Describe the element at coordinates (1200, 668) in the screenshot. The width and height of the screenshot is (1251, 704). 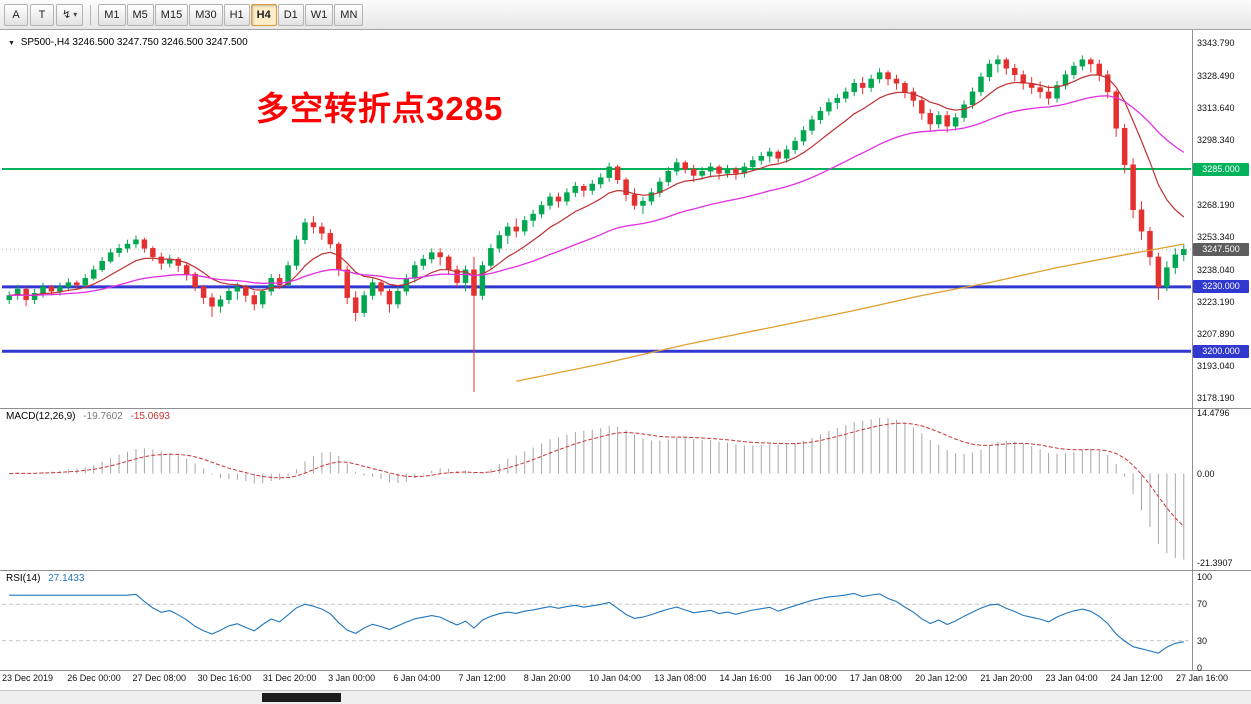
I see `rsi-axis-label: 0` at that location.